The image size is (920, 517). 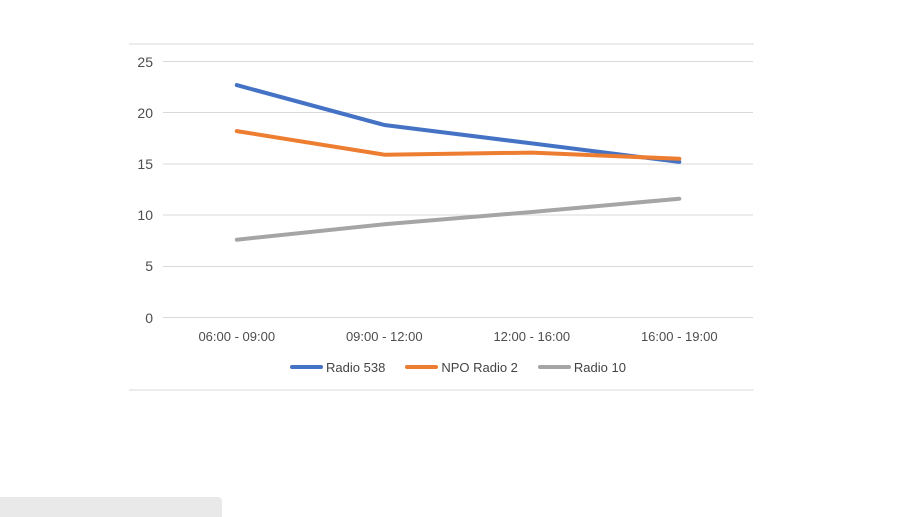 I want to click on x-category-label-1: 09:00 - 12:00, so click(x=384, y=336).